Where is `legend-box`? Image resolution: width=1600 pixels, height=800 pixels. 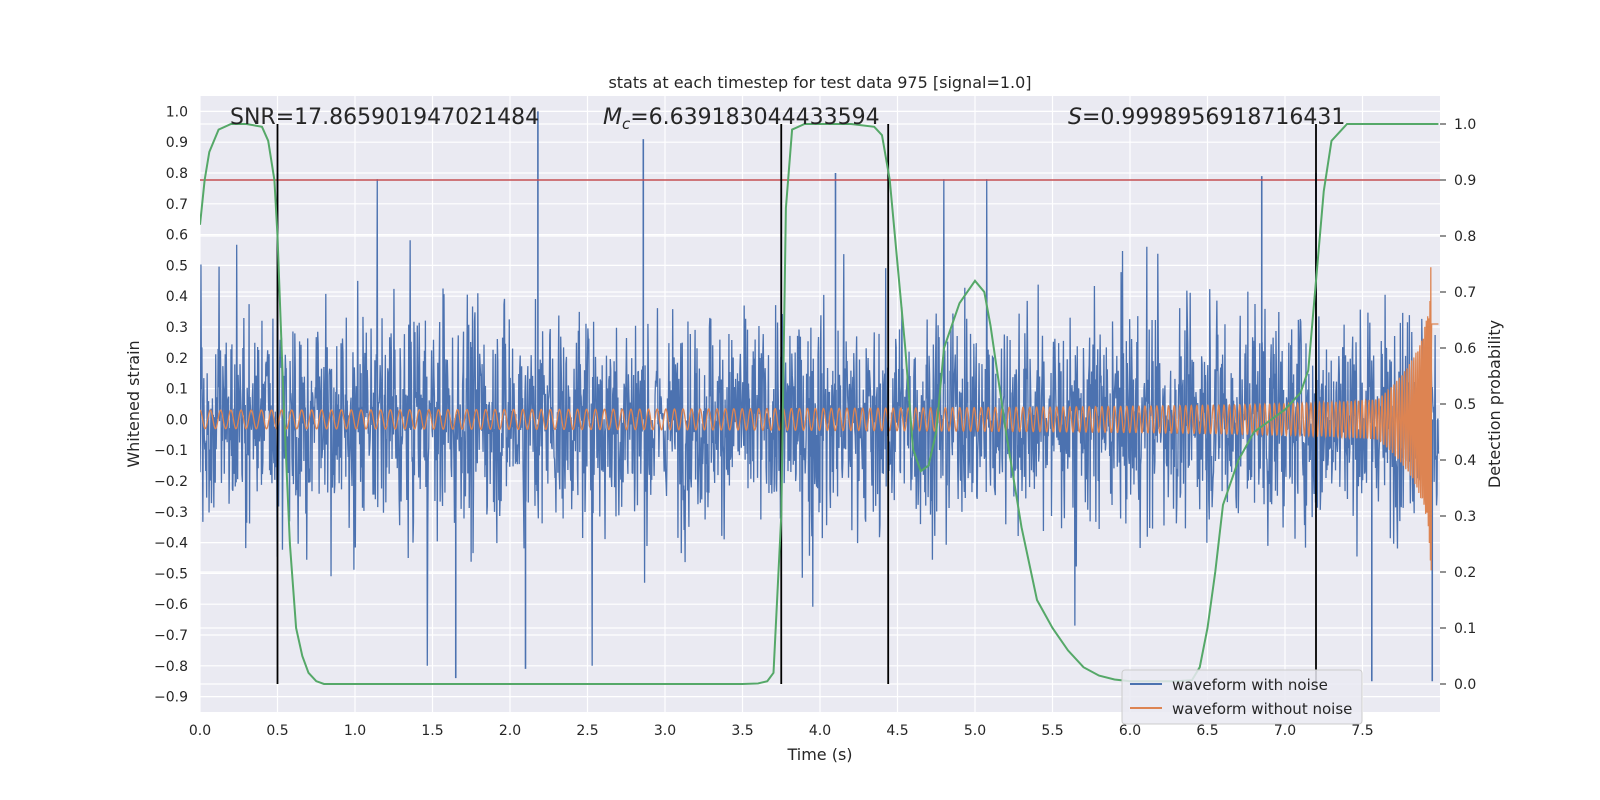
legend-box is located at coordinates (1242, 697).